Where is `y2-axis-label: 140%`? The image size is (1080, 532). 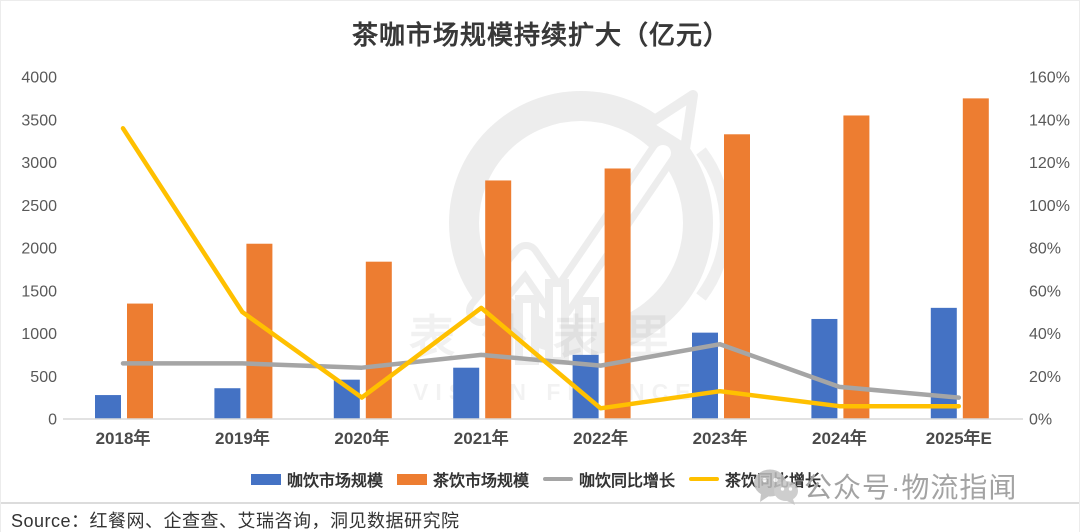
y2-axis-label: 140% is located at coordinates (1049, 120).